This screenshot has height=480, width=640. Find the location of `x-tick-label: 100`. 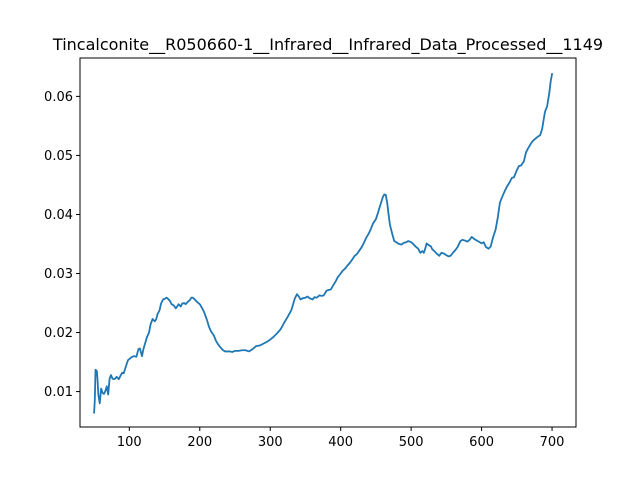

x-tick-label: 100 is located at coordinates (129, 442).